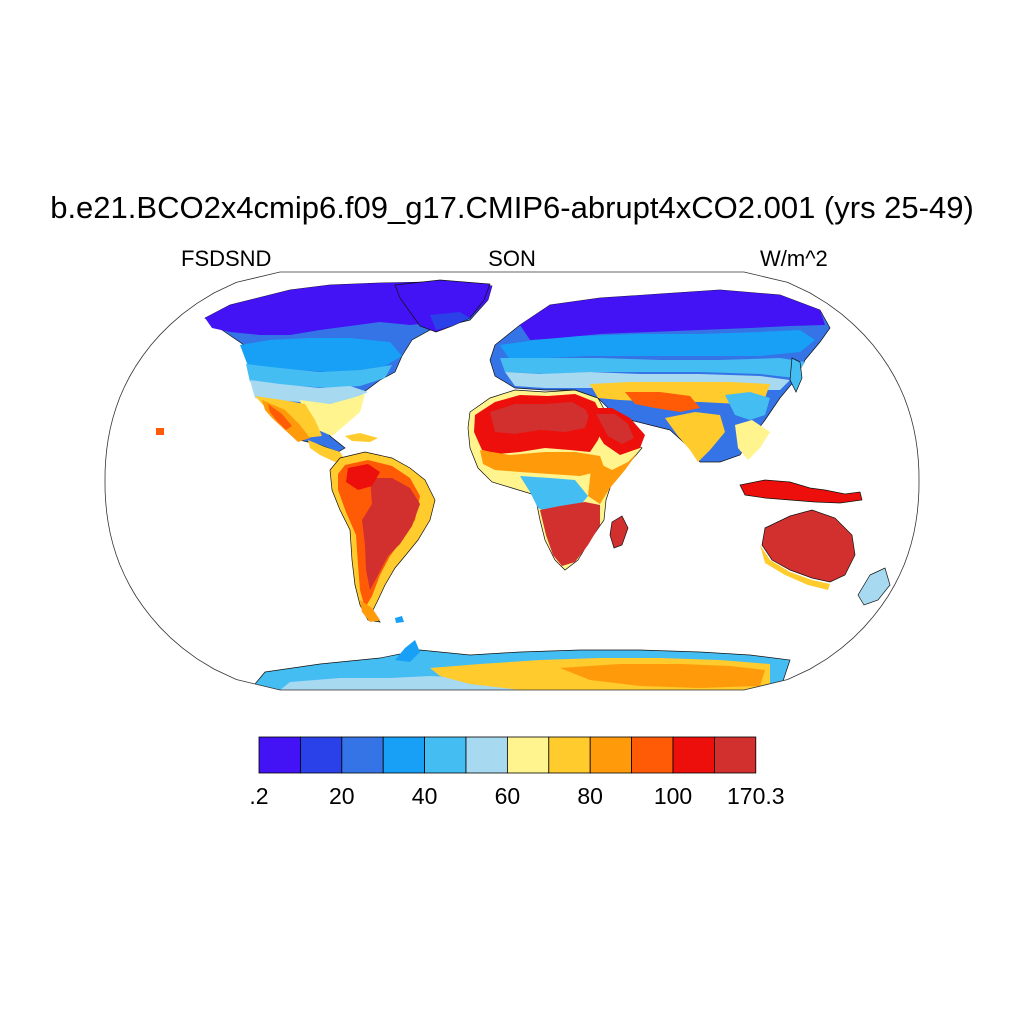 Image resolution: width=1024 pixels, height=1024 pixels. I want to click on canada-mid, so click(321, 355).